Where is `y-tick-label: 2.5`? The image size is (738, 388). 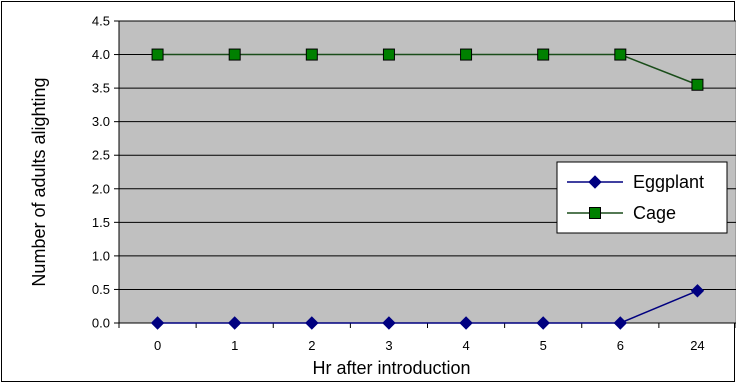 y-tick-label: 2.5 is located at coordinates (101, 155).